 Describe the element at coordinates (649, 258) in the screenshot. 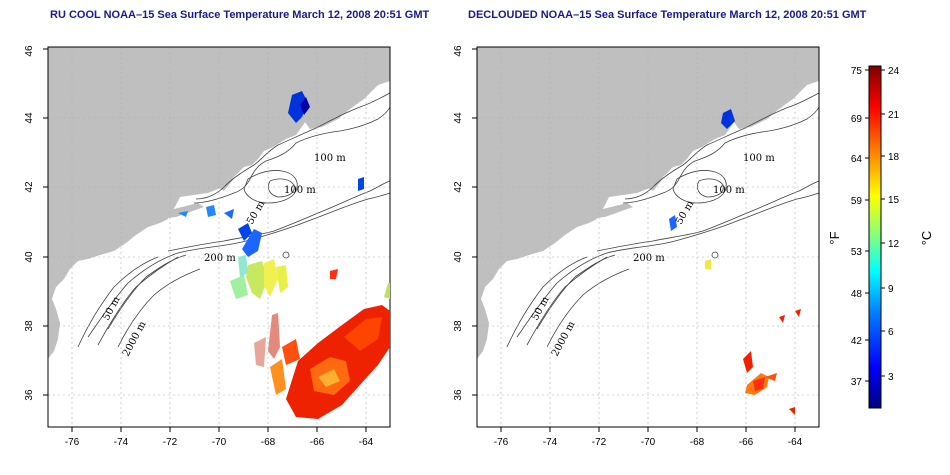

I see `contour-label-200m-right: 200 m` at that location.